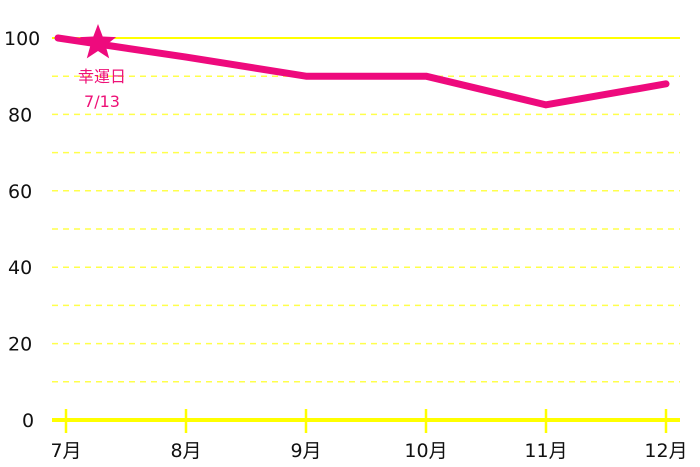  I want to click on y-tick-label: 100, so click(22, 39).